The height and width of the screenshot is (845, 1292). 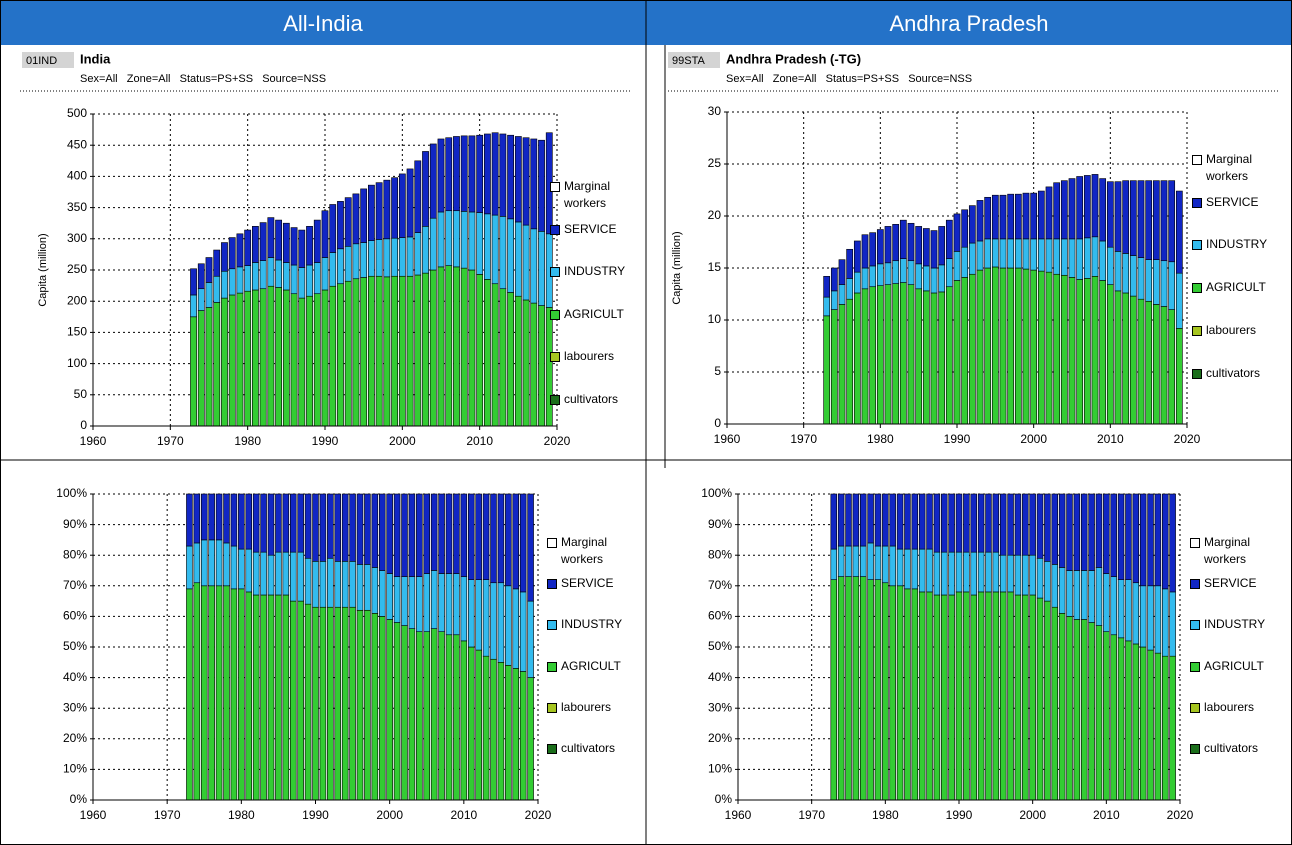 What do you see at coordinates (584, 550) in the screenshot?
I see `legend-label: Marginal workers` at bounding box center [584, 550].